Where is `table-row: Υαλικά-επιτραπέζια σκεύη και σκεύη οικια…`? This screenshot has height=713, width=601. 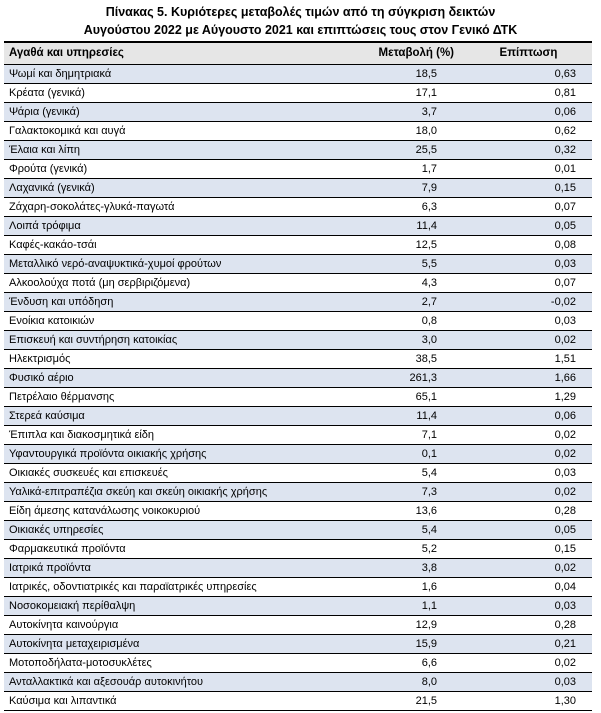 table-row: Υαλικά-επιτραπέζια σκεύη και σκεύη οικια… is located at coordinates (298, 492).